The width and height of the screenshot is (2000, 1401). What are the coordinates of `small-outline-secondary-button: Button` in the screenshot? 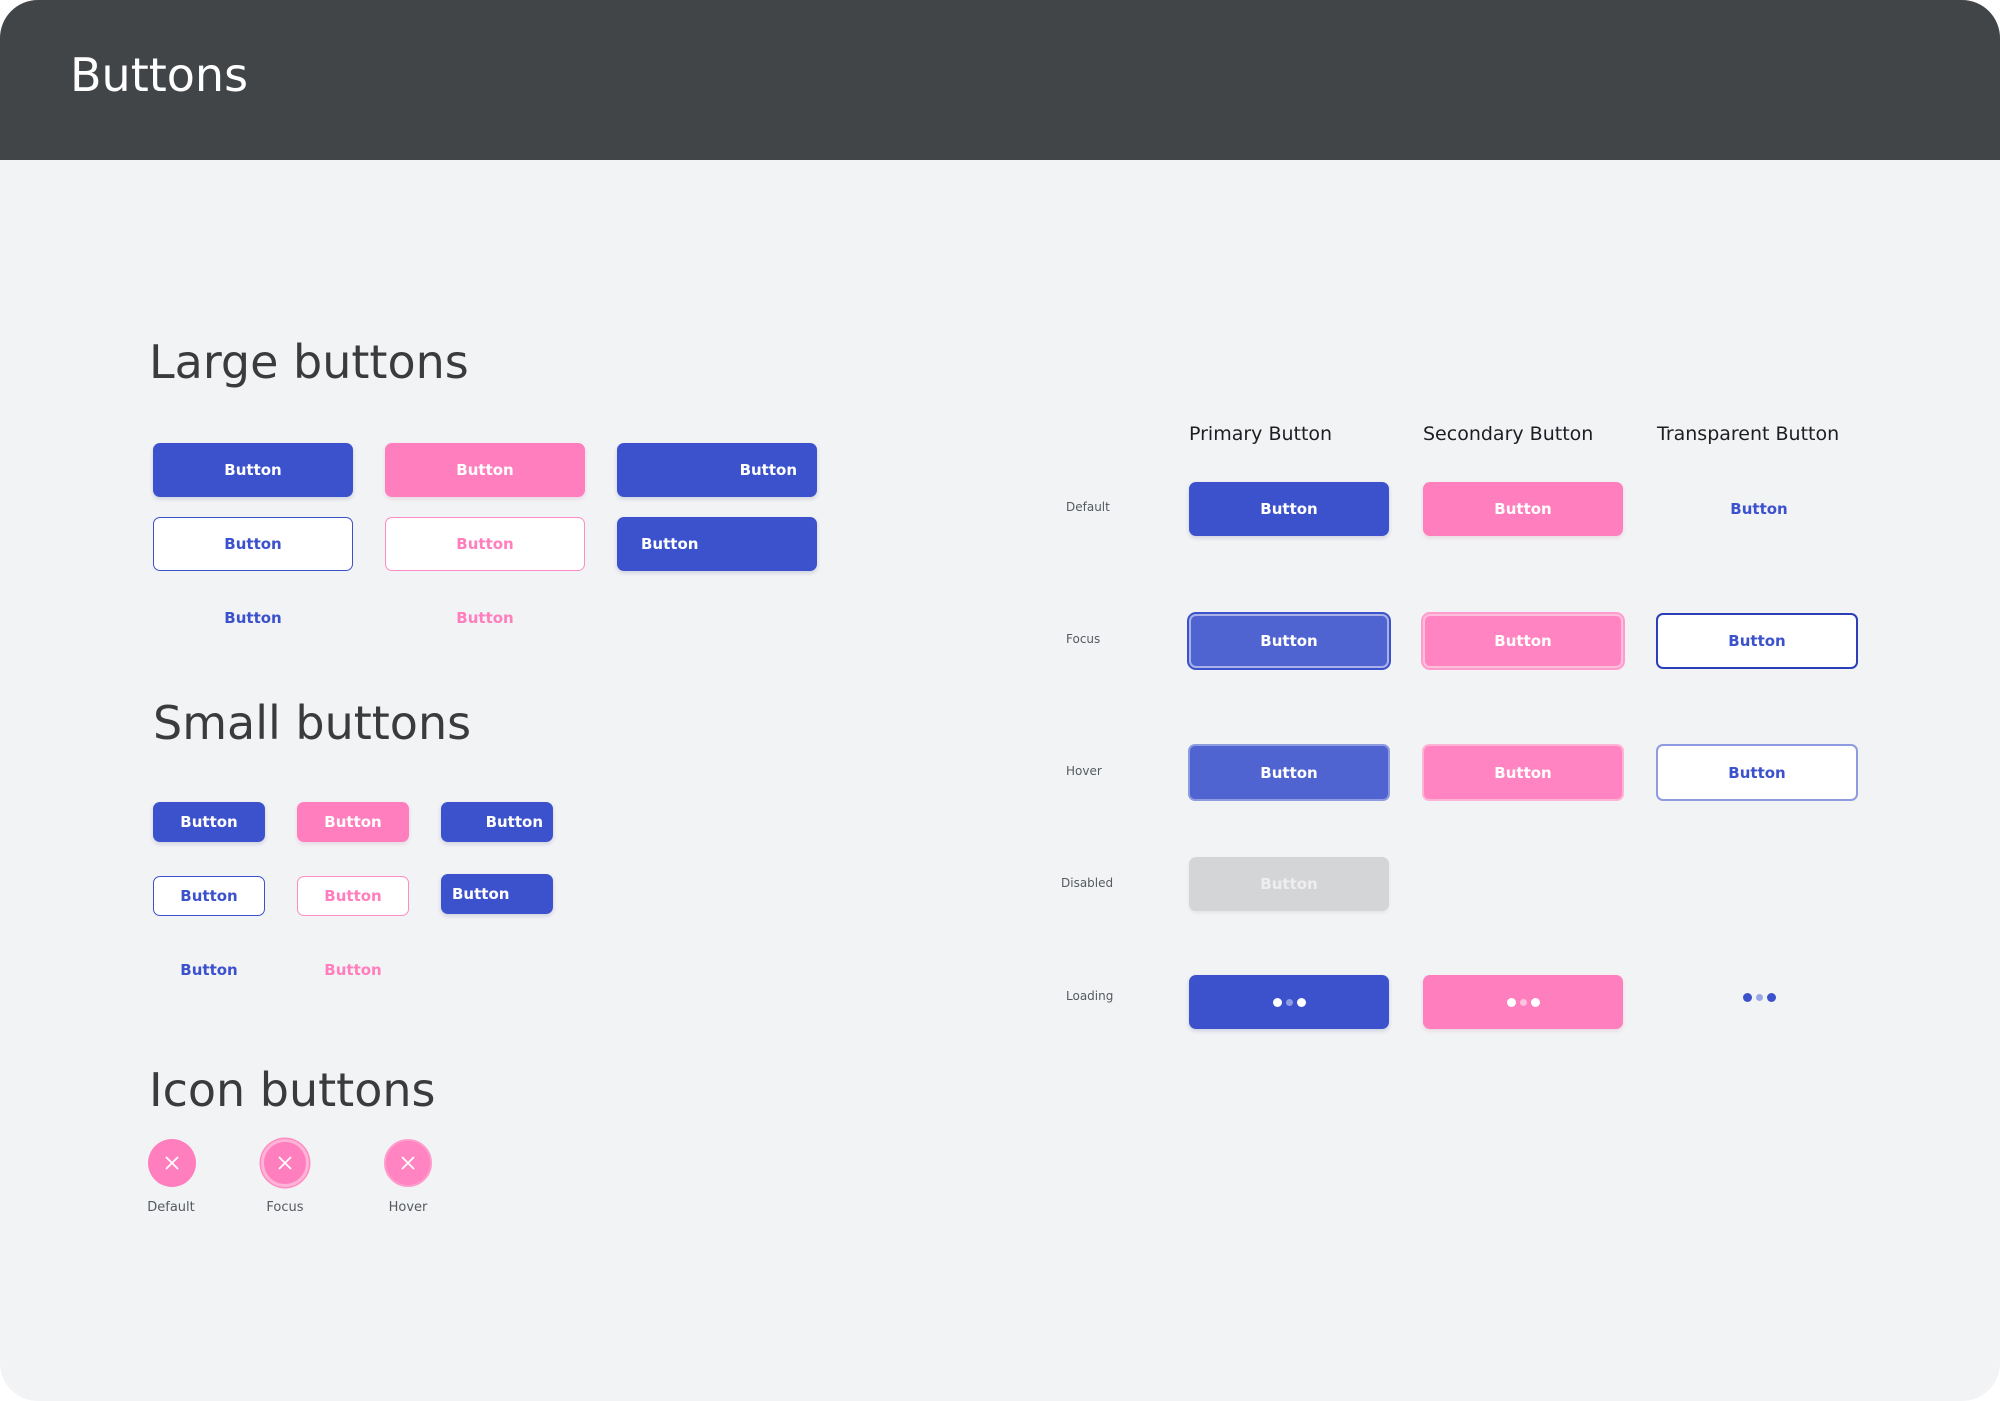 It's located at (353, 896).